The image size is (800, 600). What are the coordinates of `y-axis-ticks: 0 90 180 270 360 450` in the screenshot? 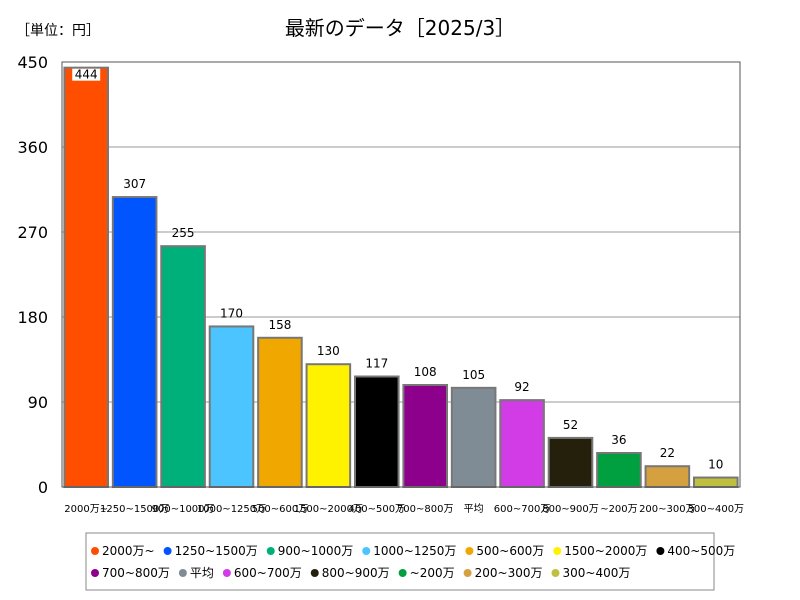 It's located at (32, 275).